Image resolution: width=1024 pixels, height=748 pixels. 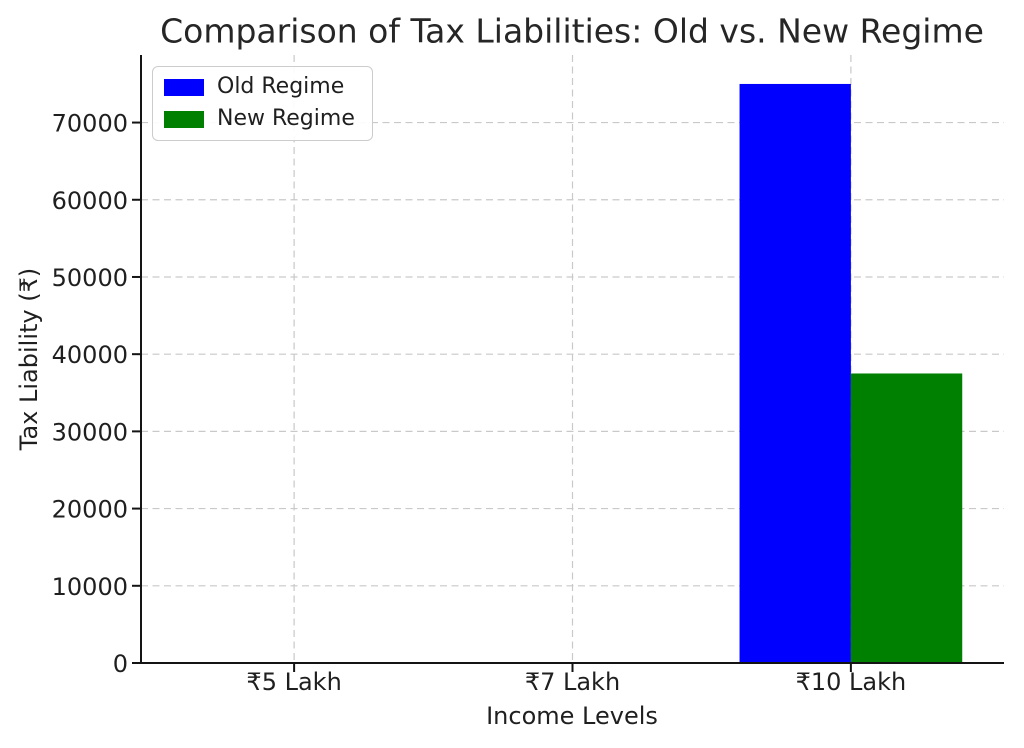 I want to click on legend-label: New Regime, so click(x=286, y=118).